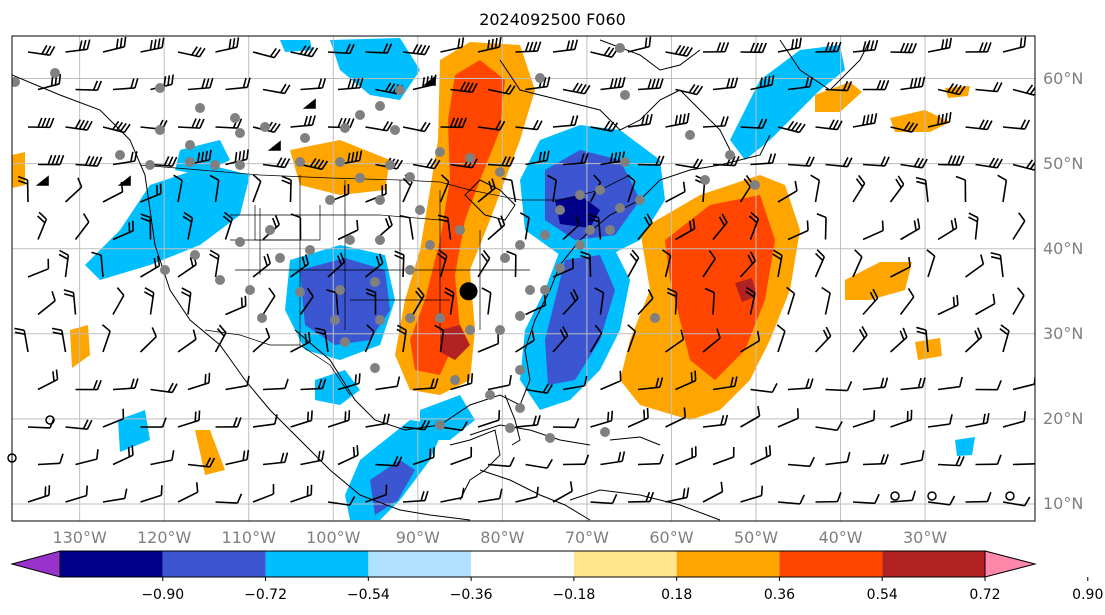 This screenshot has height=615, width=1105. Describe the element at coordinates (490, 200) in the screenshot. I see `lake-outlines` at that location.